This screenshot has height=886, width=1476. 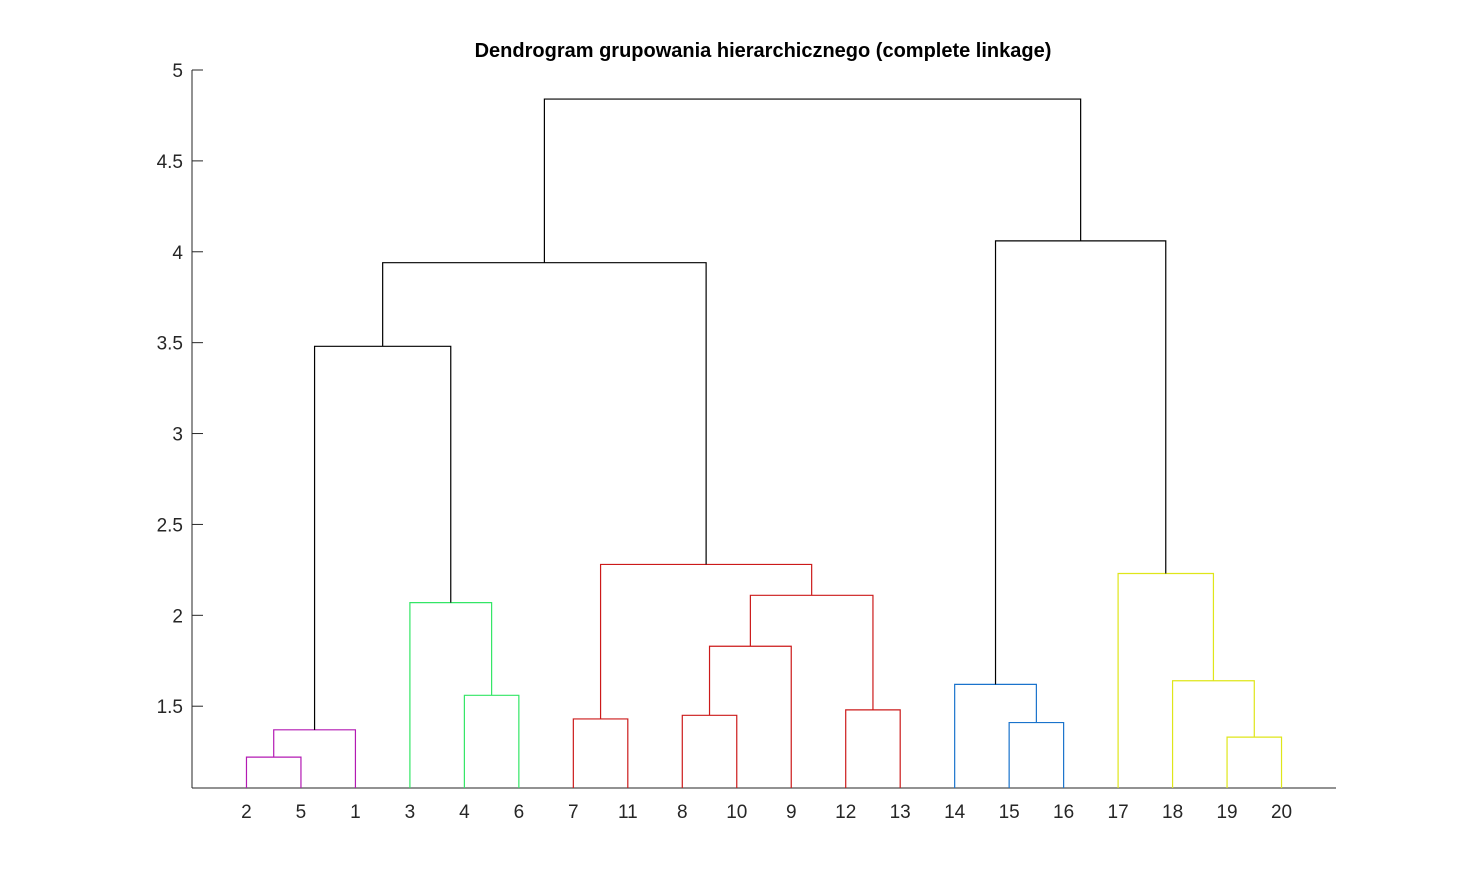 I want to click on leaf-label: 7, so click(x=573, y=812).